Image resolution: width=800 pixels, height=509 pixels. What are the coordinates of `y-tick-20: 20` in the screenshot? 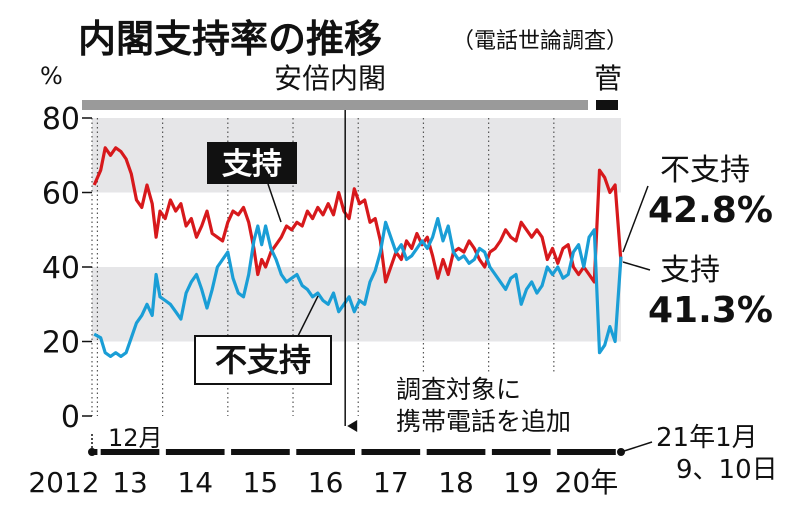 It's located at (61, 343).